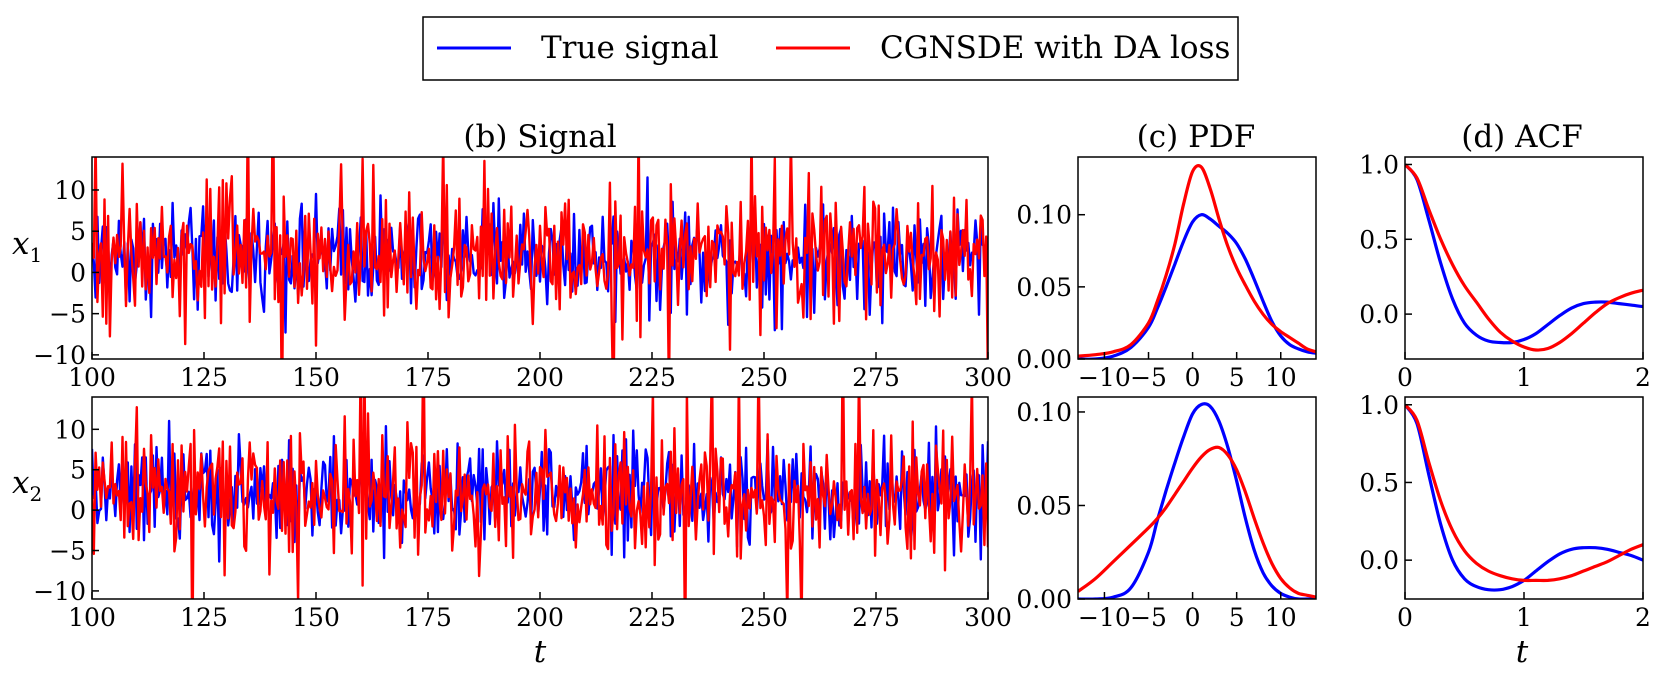 This screenshot has width=1661, height=680. I want to click on row-label-x2: x2, so click(27, 485).